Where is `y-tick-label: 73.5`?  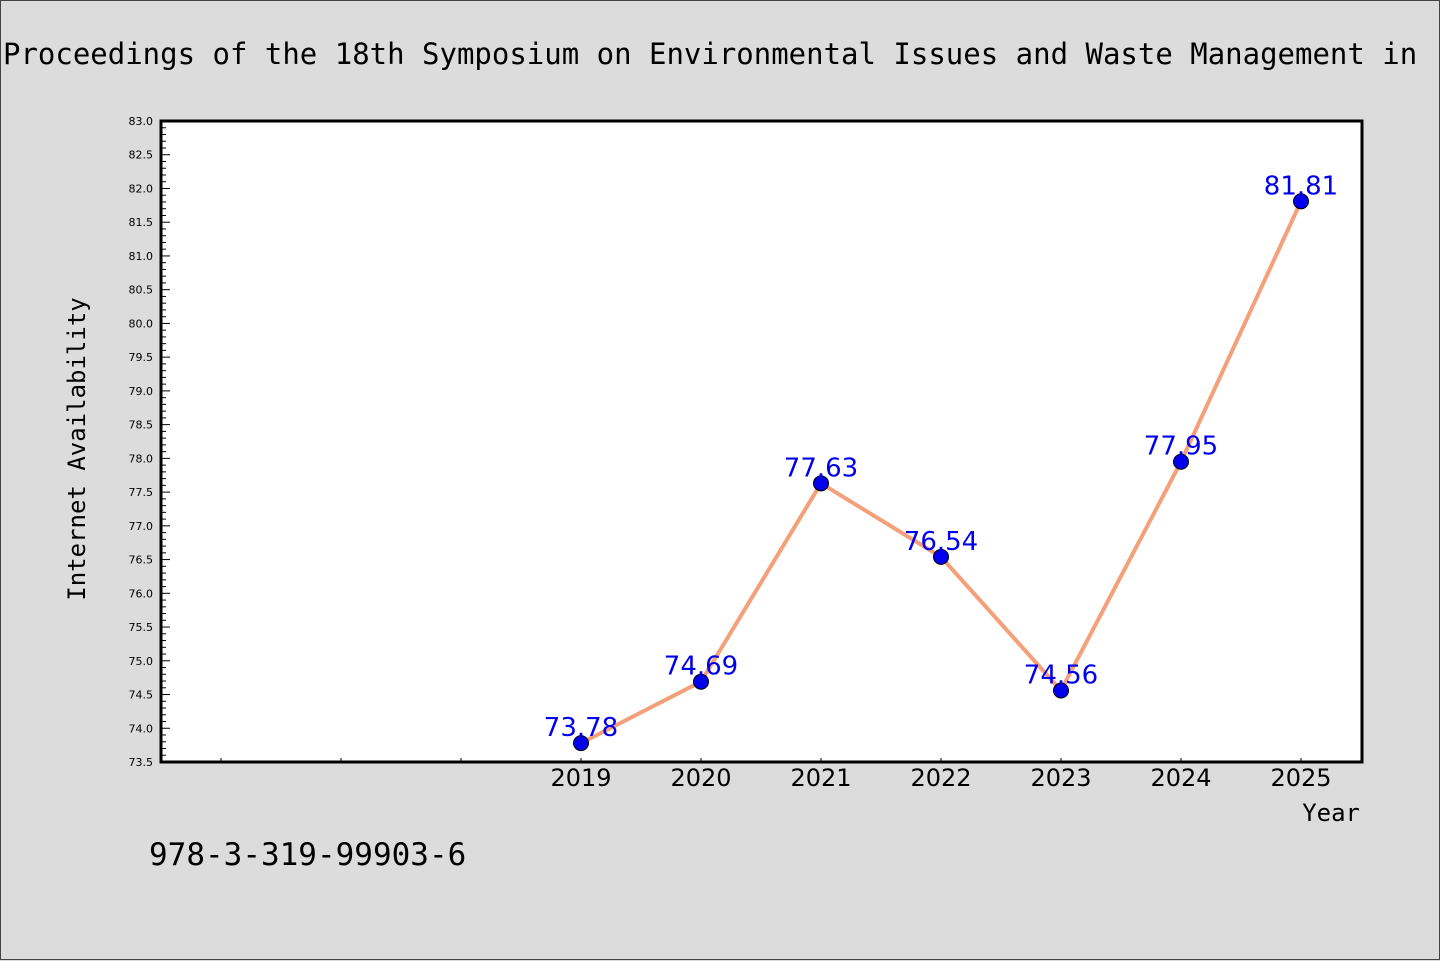 y-tick-label: 73.5 is located at coordinates (141, 762).